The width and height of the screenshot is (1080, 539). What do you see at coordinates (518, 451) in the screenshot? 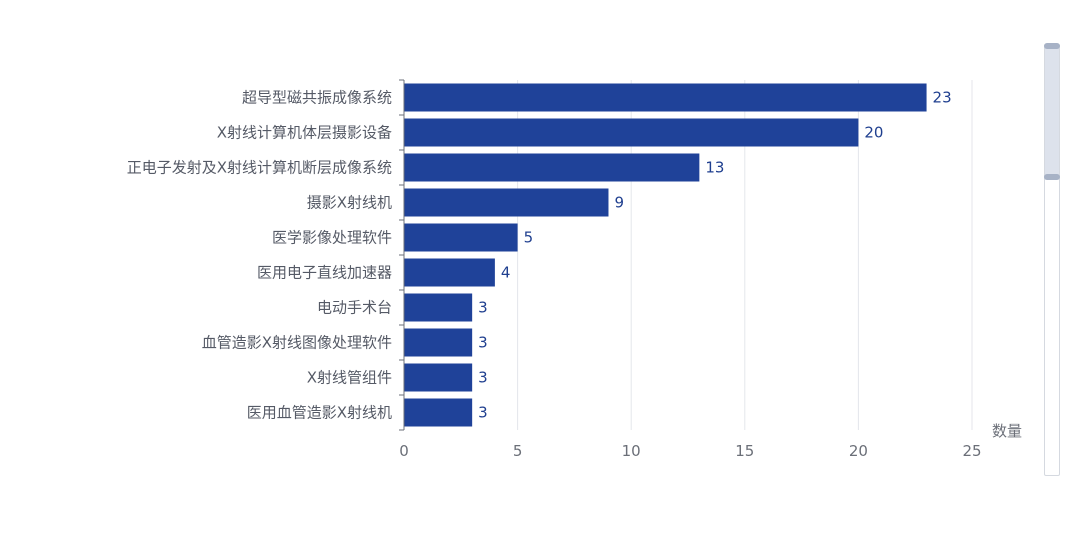
I see `x-tick-label: 5` at bounding box center [518, 451].